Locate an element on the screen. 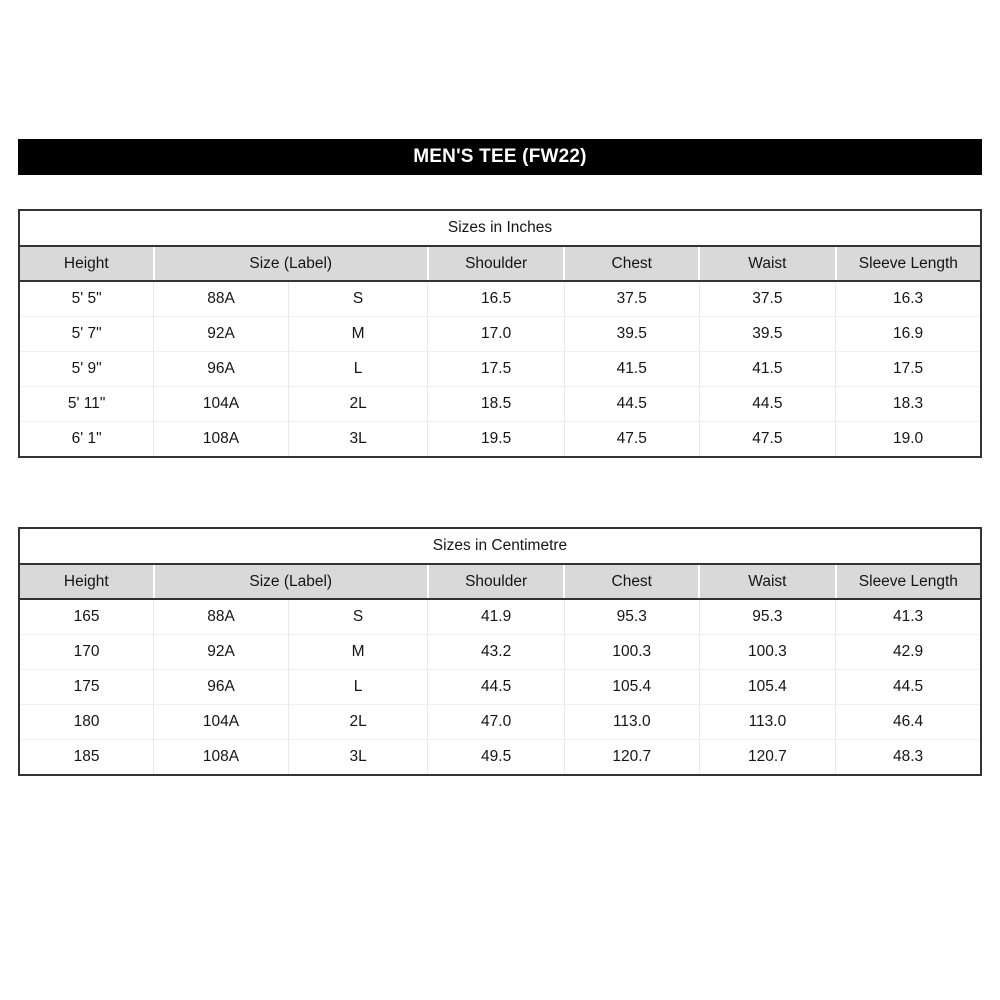 The height and width of the screenshot is (1000, 1000). table-row: 5' 11" 104A 2L 18.5 44.5 44.5 18.3 is located at coordinates (500, 404).